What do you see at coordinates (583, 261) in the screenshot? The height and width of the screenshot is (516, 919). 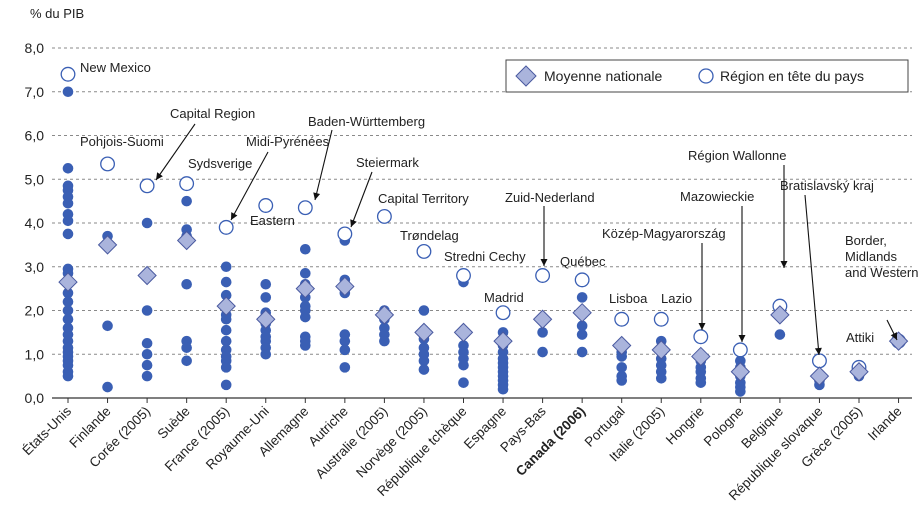 I see `top-region-label: Québec` at bounding box center [583, 261].